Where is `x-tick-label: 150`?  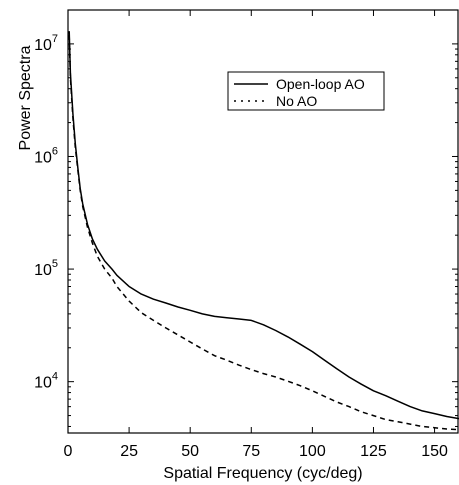 x-tick-label: 150 is located at coordinates (434, 451).